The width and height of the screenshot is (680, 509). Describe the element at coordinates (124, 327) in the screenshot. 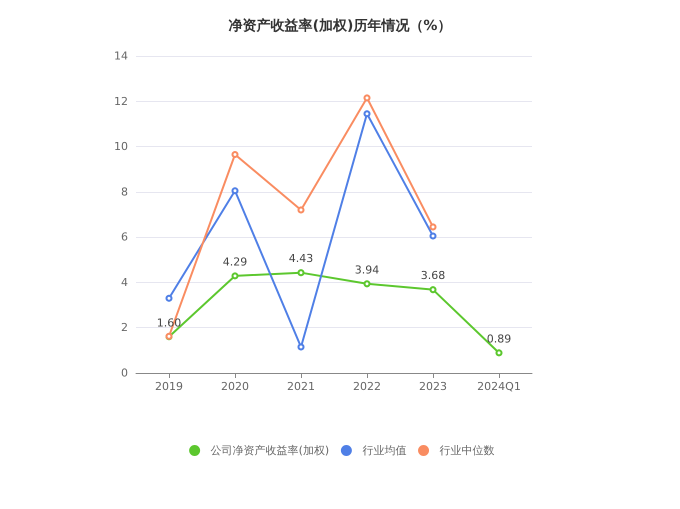

I see `y-tick-label: 2` at that location.